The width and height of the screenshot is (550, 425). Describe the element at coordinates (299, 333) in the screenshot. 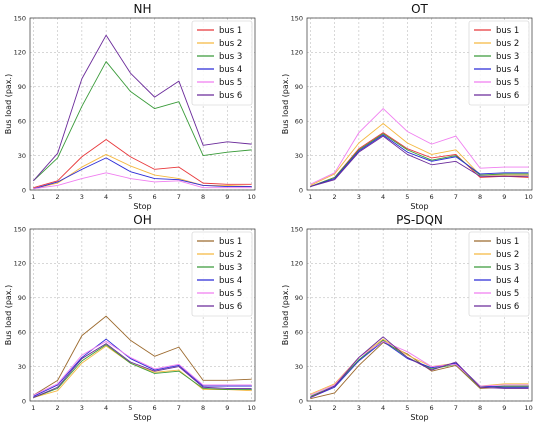

I see `y-tick-label: 60` at that location.